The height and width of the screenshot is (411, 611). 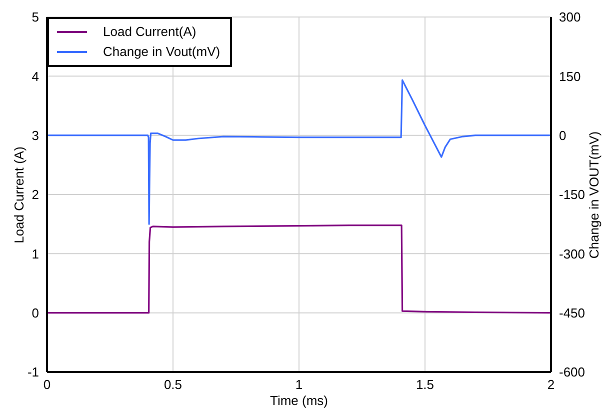 I want to click on y2-tick-label: -300, so click(x=572, y=254).